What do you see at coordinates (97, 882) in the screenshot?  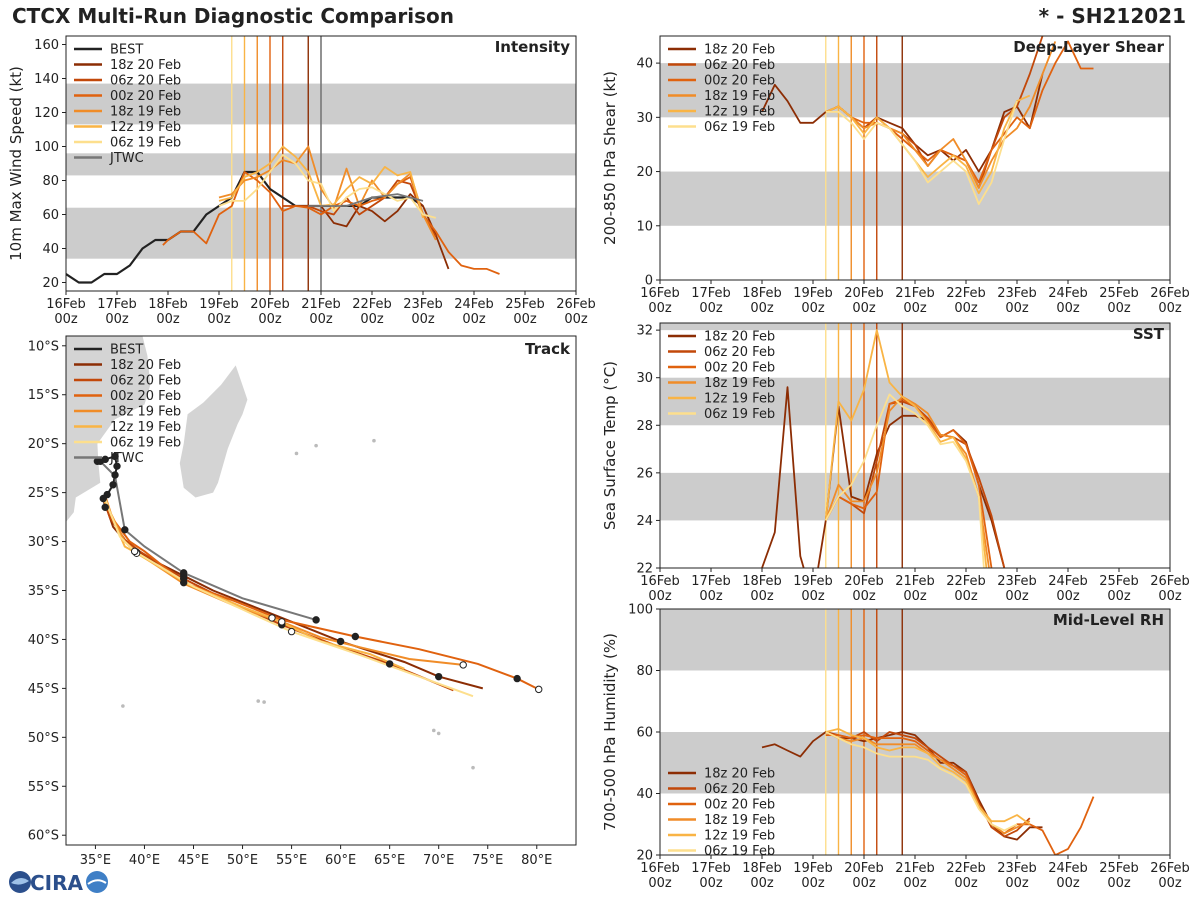 I see `cira-mark-wave-icon` at bounding box center [97, 882].